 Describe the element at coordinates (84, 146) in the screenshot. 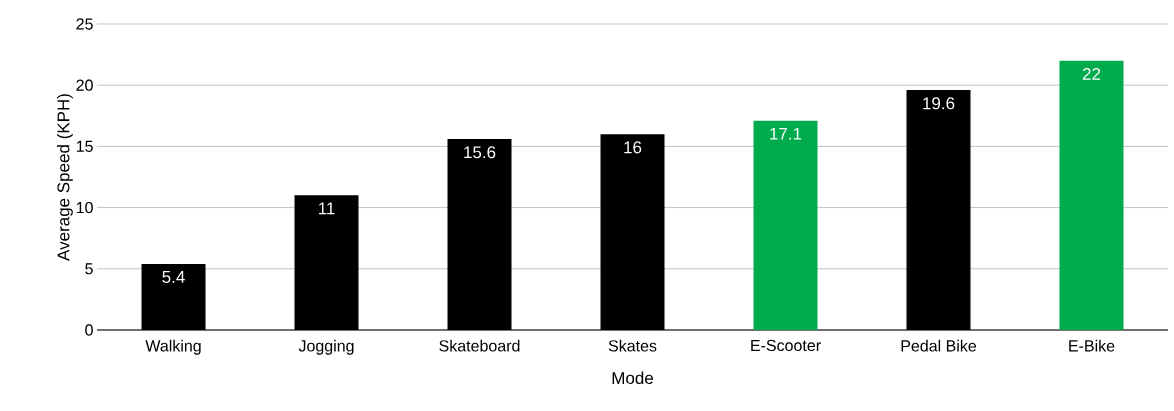

I see `y-tick-label: 15` at that location.